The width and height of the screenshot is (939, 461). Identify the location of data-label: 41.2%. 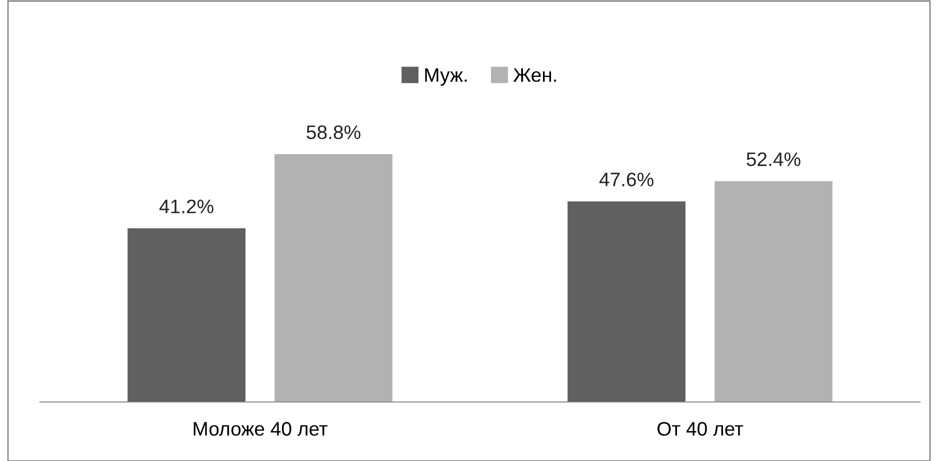
(186, 207).